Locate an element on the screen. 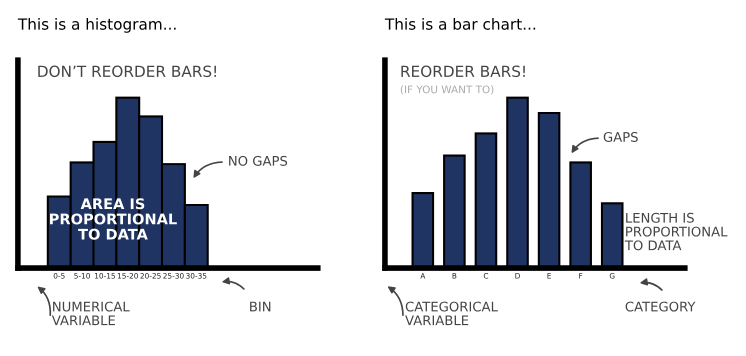  annotation: LENGTH IS PROPORTIONAL TO DATA is located at coordinates (676, 231).